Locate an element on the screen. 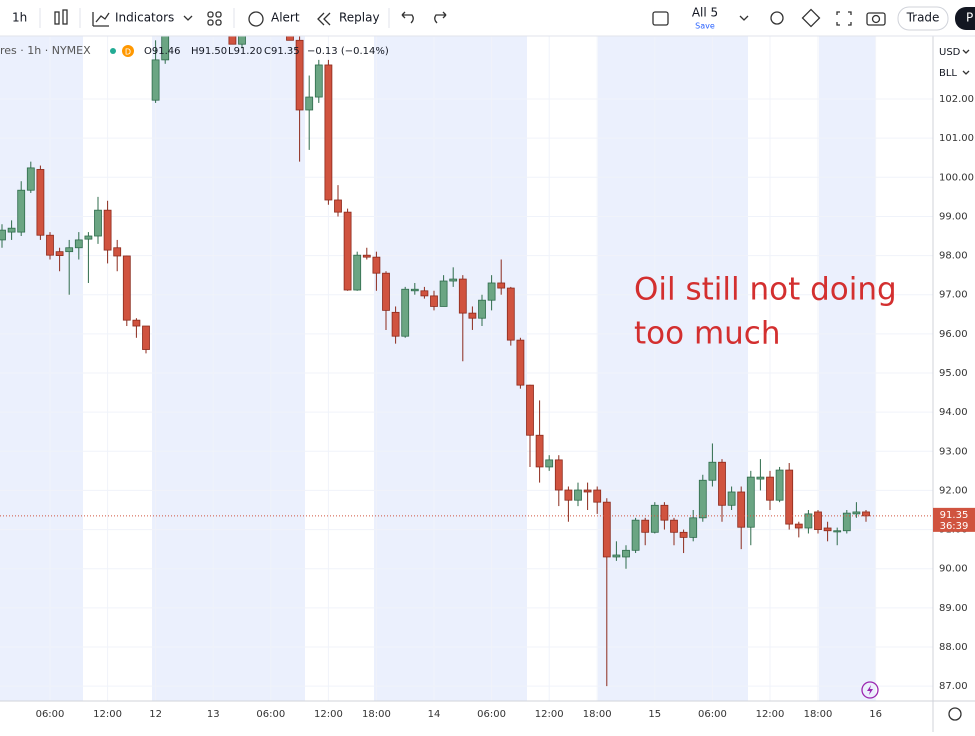 This screenshot has width=975, height=736. alert-button: Alert is located at coordinates (285, 18).